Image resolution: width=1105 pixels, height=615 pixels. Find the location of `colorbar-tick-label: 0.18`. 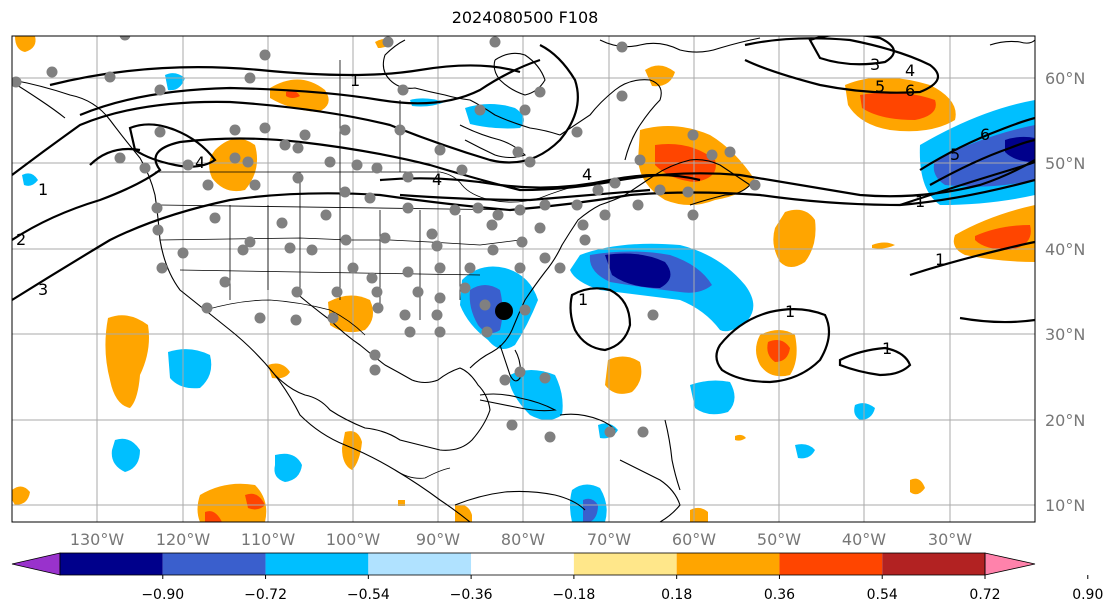

colorbar-tick-label: 0.18 is located at coordinates (676, 595).